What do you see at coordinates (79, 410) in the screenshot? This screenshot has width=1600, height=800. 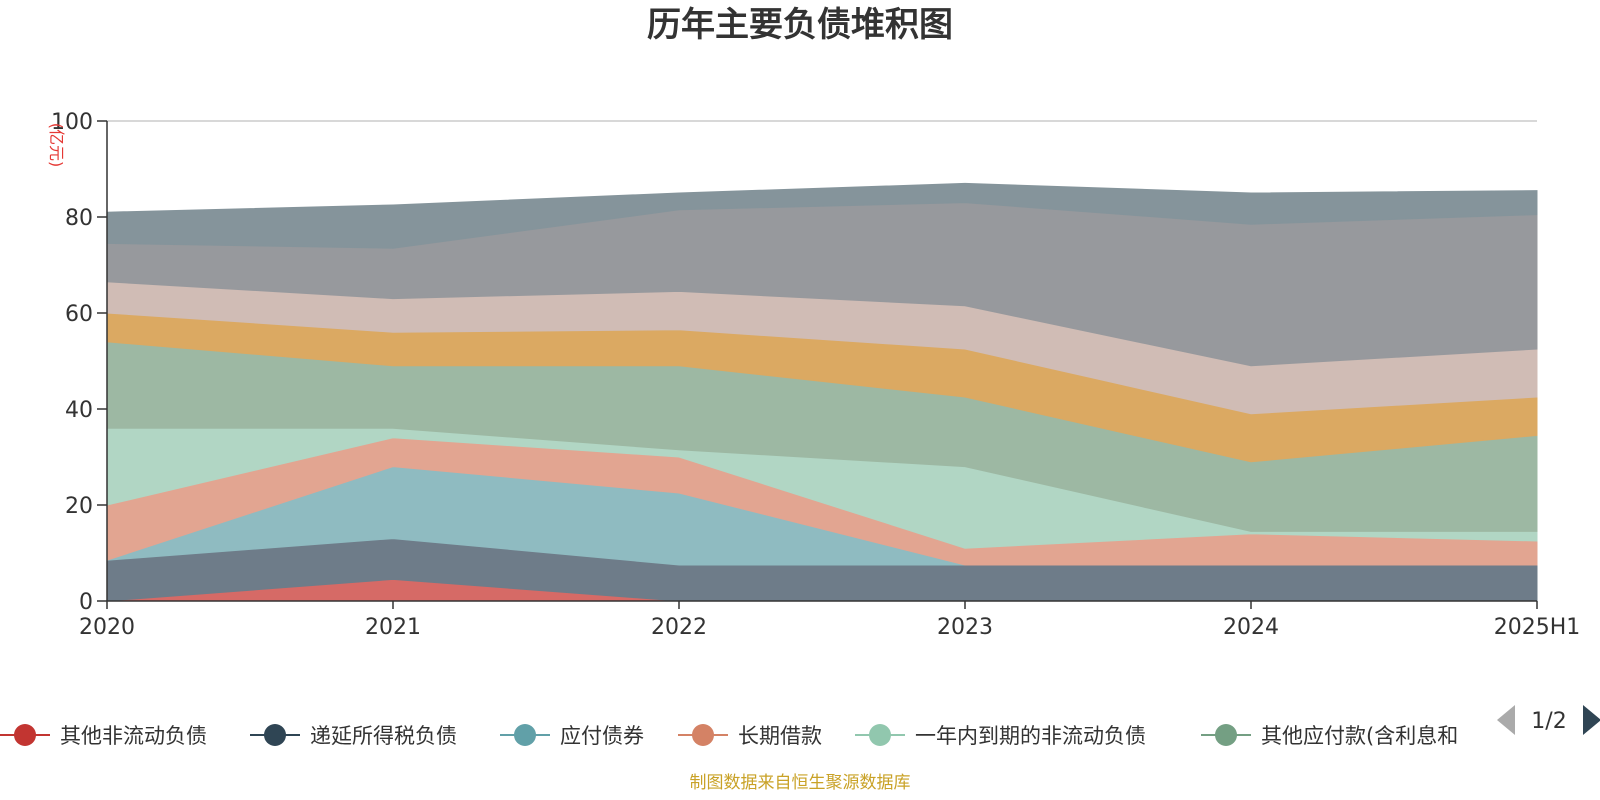 I see `y-tick-label-40: 40` at bounding box center [79, 410].